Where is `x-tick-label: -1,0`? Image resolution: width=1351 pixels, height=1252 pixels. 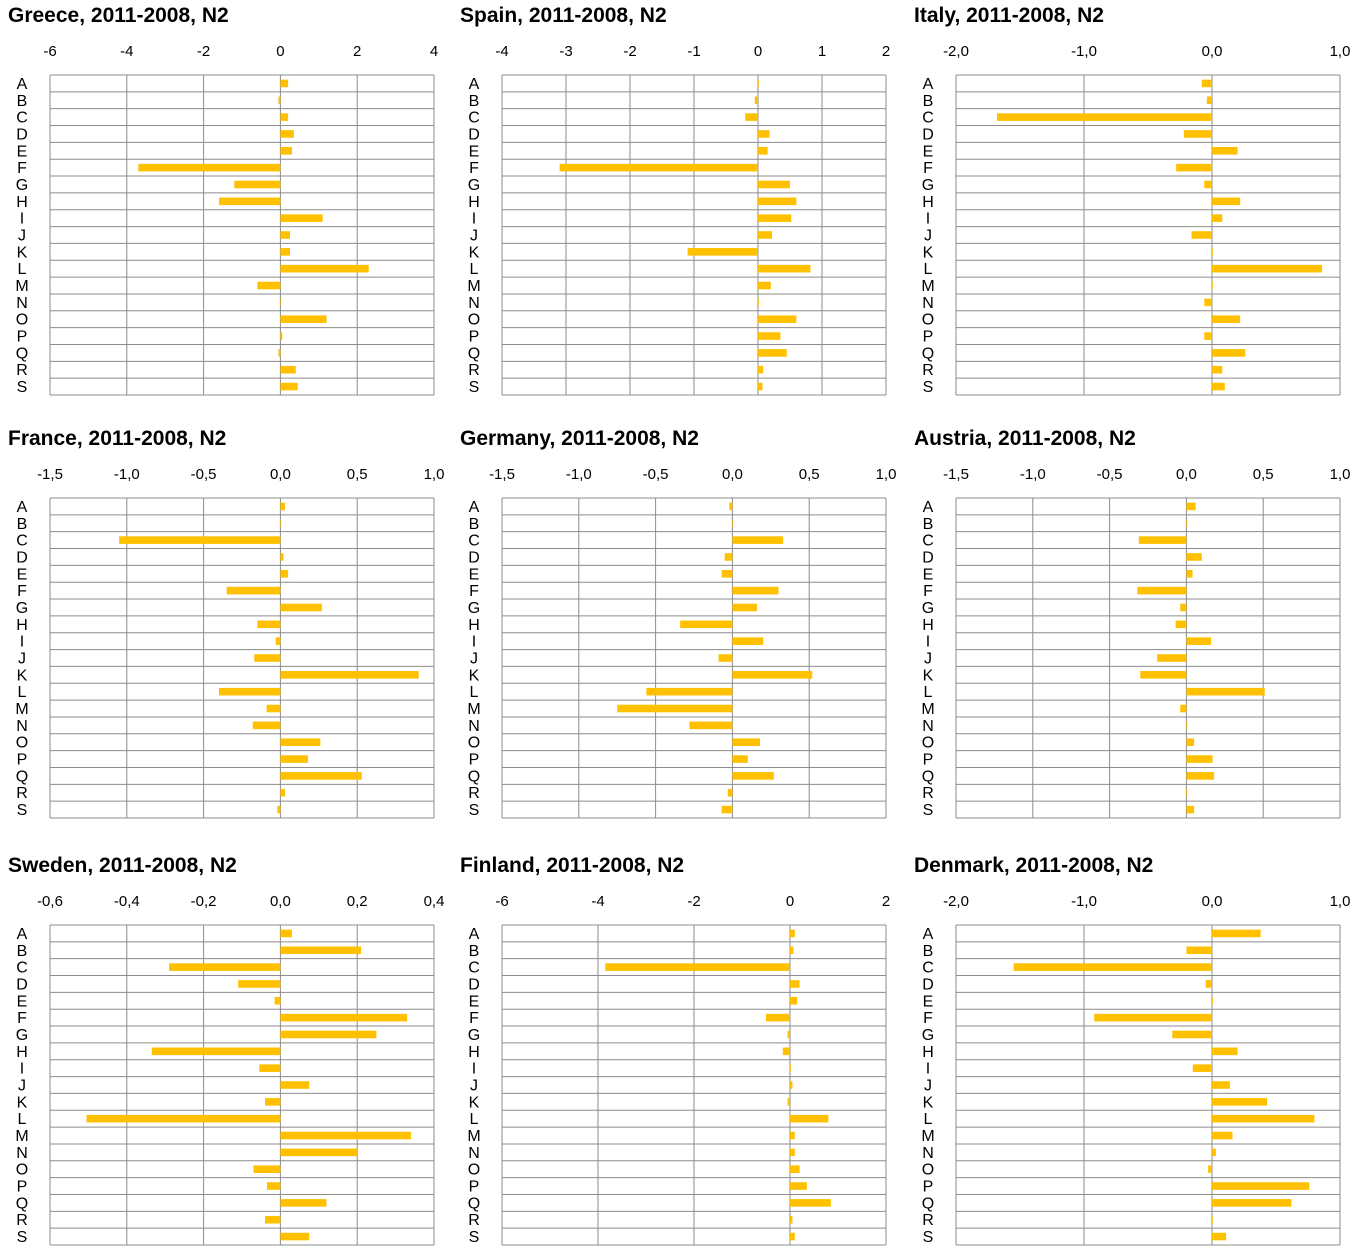
x-tick-label: -1,0 is located at coordinates (1033, 474).